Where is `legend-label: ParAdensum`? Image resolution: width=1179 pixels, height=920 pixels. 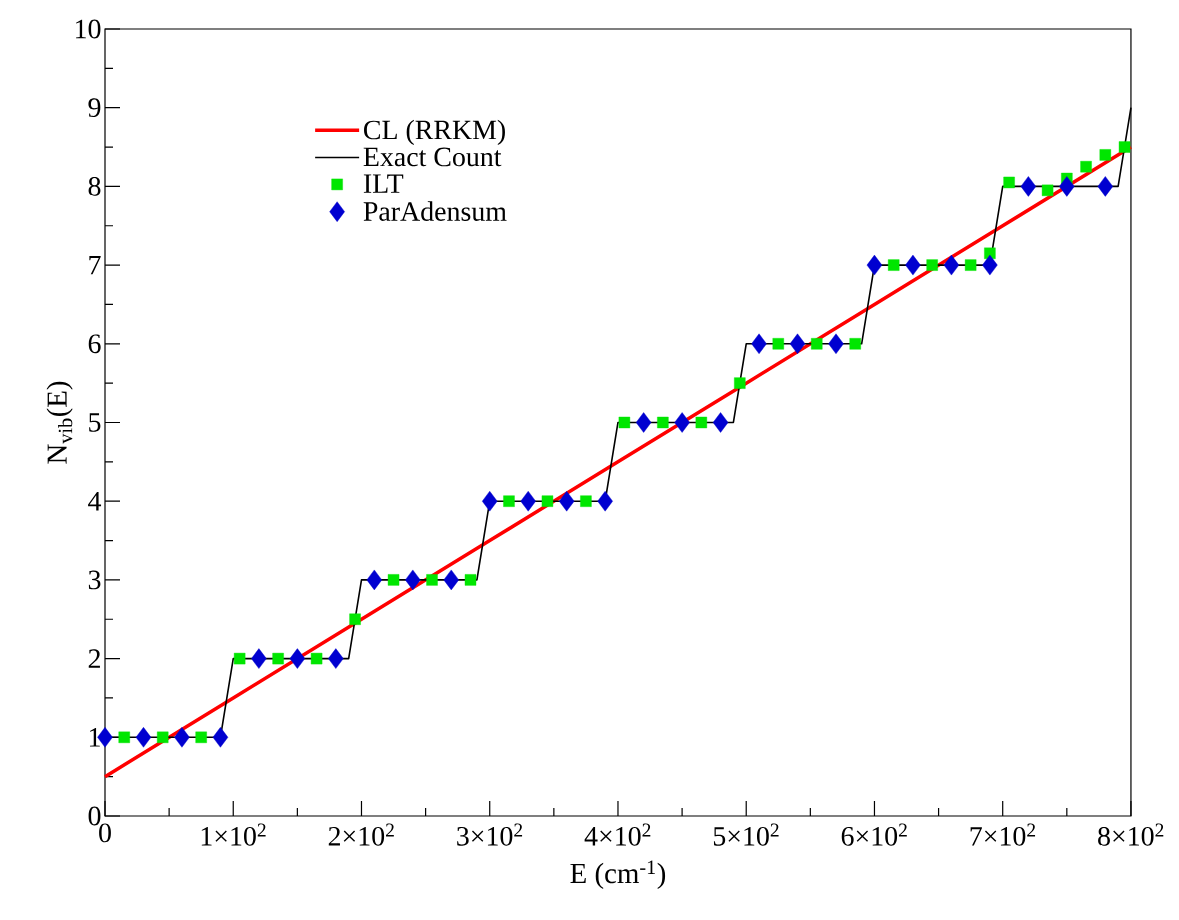
legend-label: ParAdensum is located at coordinates (435, 211).